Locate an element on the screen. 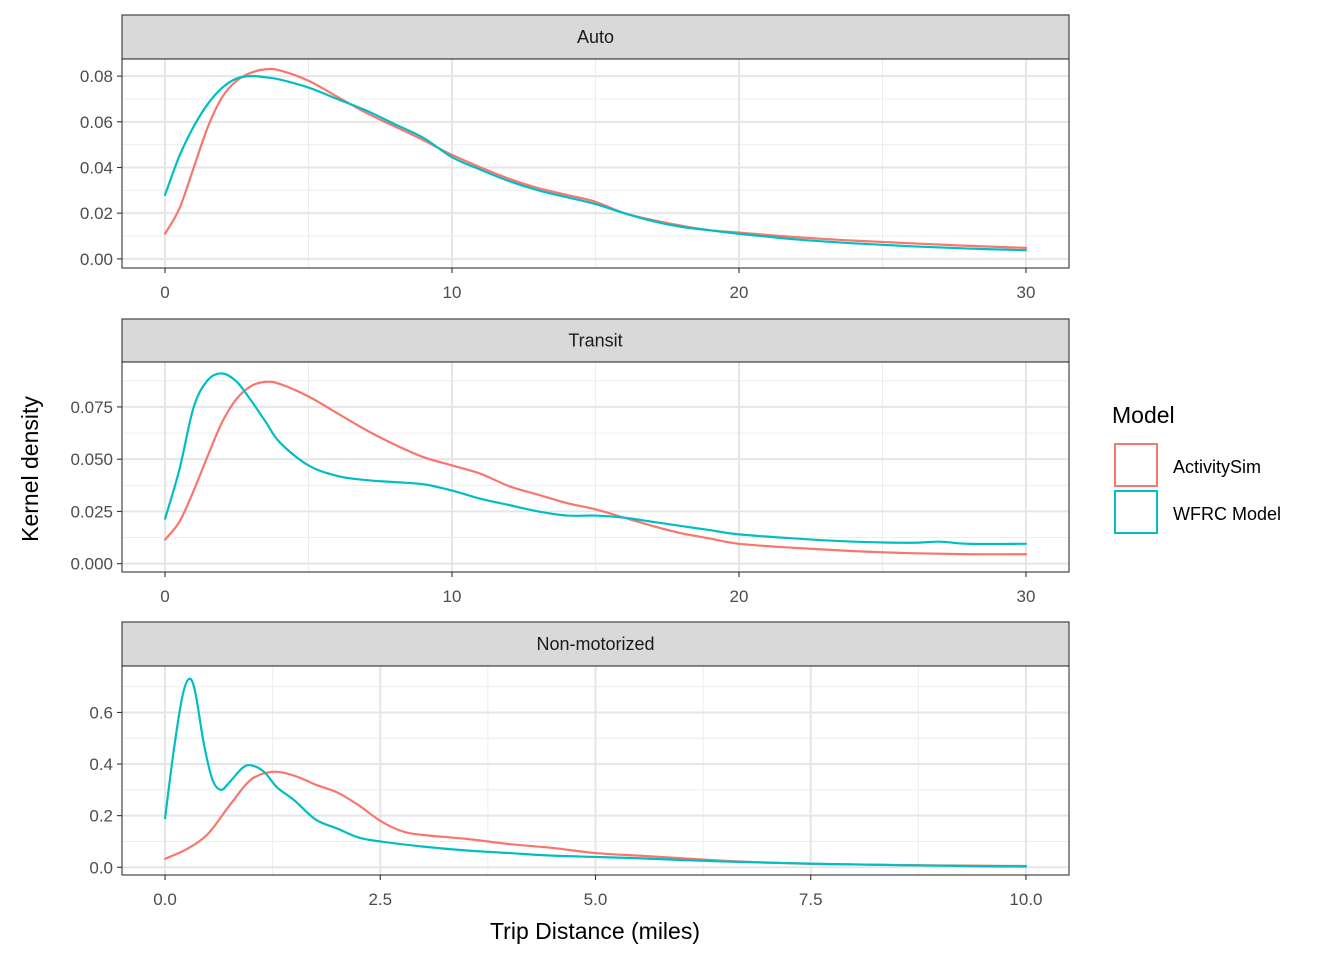 The height and width of the screenshot is (960, 1344). y-tick-label: 0.025 is located at coordinates (91, 511).